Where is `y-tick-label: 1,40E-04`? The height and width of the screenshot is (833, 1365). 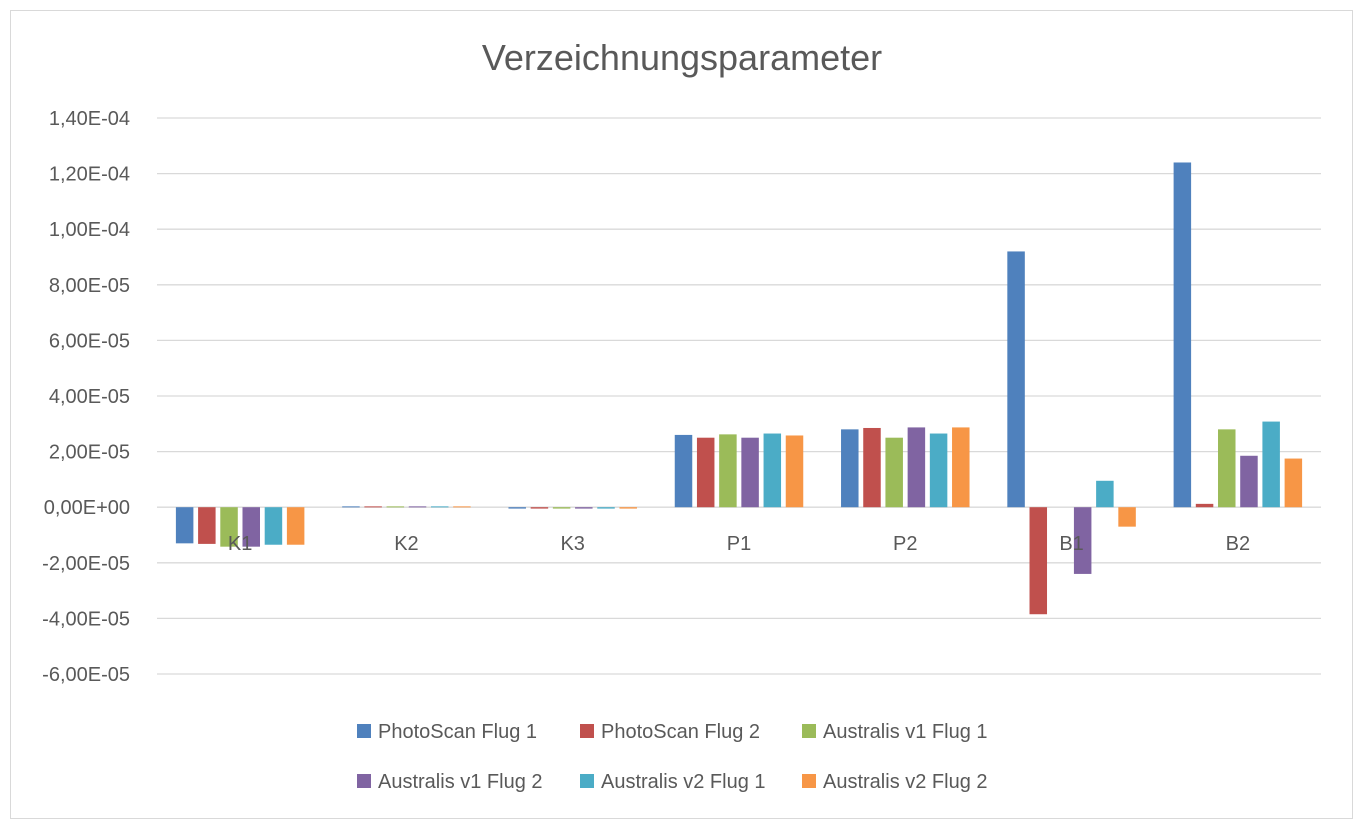
y-tick-label: 1,40E-04 is located at coordinates (89, 119).